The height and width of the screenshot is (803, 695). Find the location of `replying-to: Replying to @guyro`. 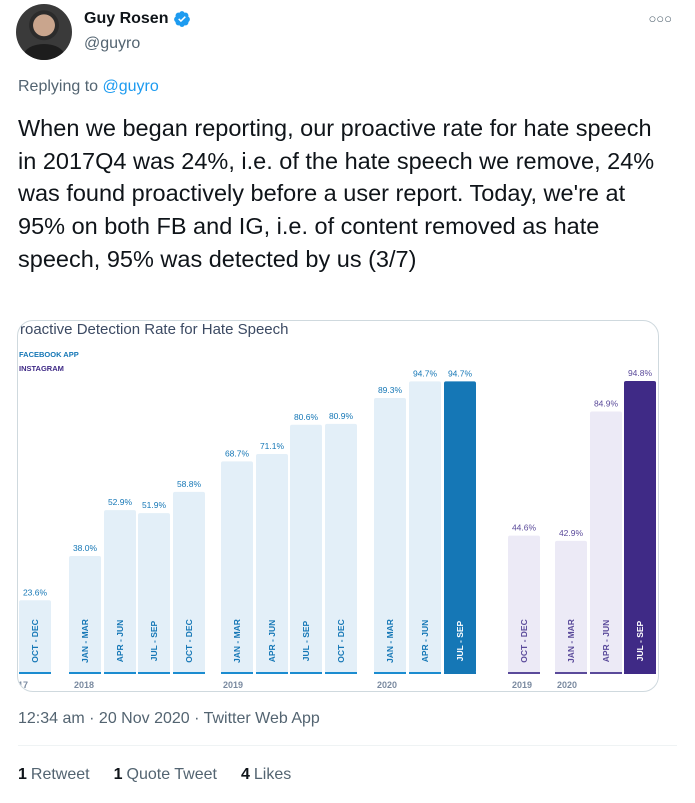

replying-to: Replying to @guyro is located at coordinates (88, 87).